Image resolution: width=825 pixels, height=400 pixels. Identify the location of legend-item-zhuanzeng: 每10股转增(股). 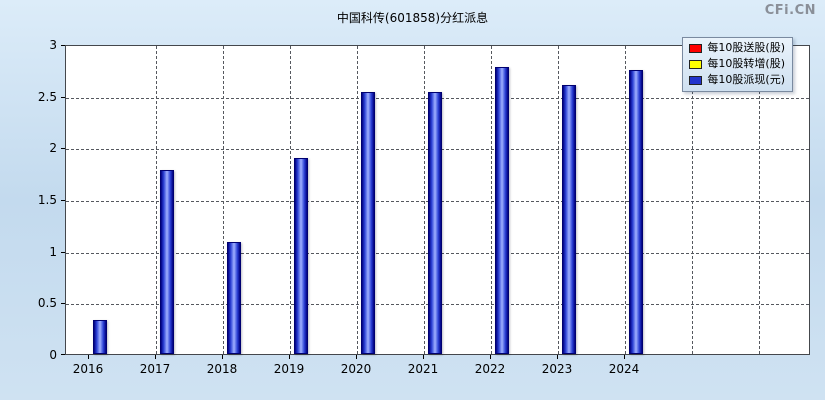
(737, 64).